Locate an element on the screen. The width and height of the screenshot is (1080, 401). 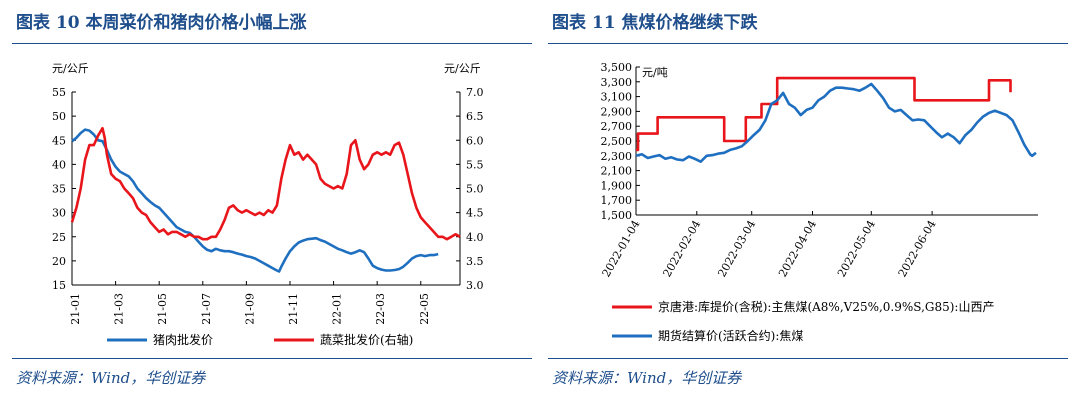
right-y-tick-label: 6.5 is located at coordinates (475, 116).